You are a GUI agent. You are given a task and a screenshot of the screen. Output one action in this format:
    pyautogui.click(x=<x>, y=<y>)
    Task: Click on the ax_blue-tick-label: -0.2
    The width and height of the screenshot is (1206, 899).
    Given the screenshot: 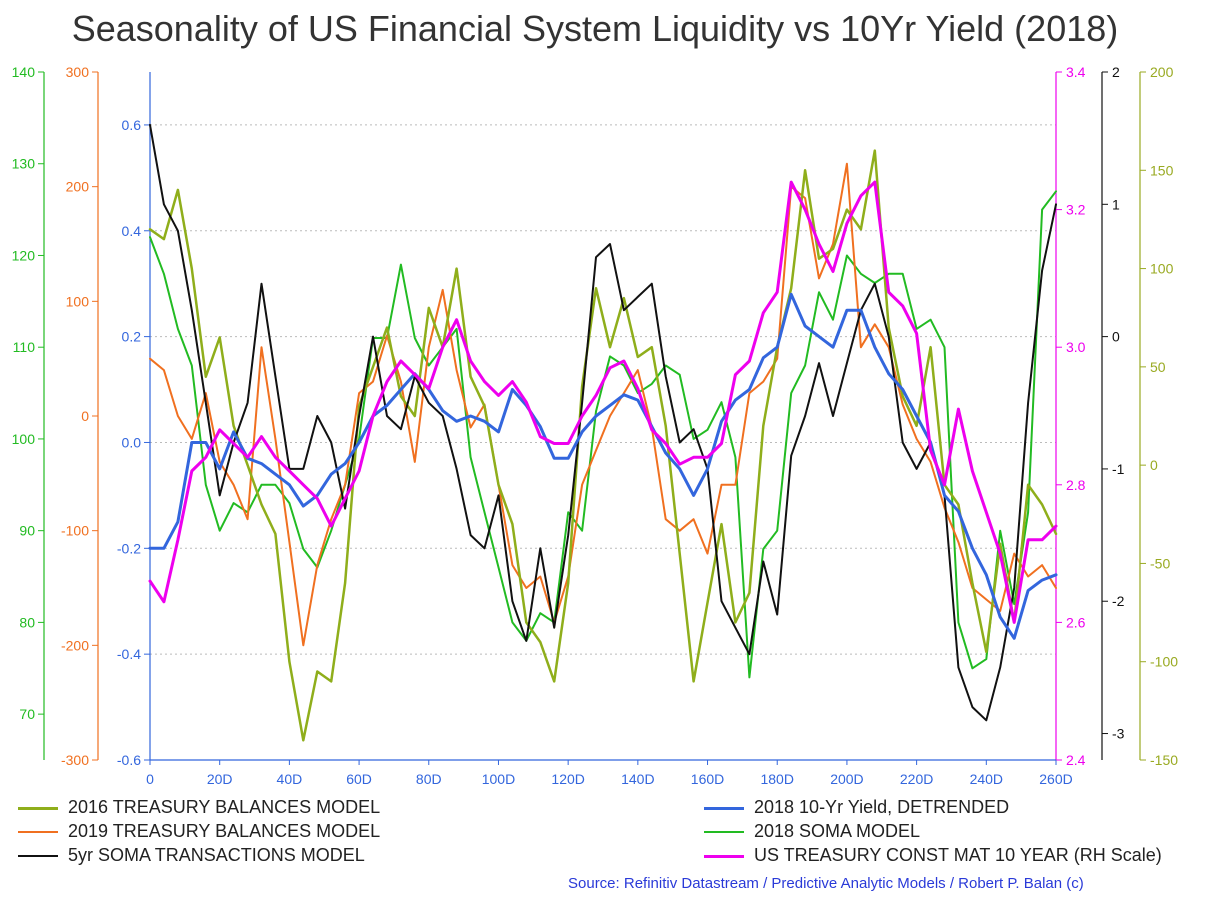 What is the action you would take?
    pyautogui.click(x=129, y=548)
    